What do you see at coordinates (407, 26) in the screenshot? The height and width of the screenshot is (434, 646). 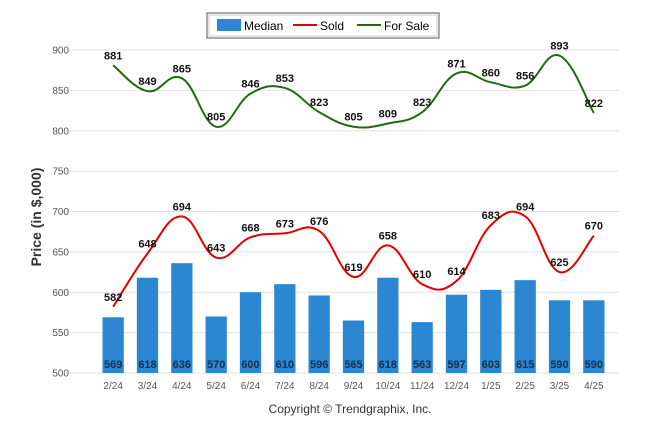 I see `legend-forsale-label: For Sale` at bounding box center [407, 26].